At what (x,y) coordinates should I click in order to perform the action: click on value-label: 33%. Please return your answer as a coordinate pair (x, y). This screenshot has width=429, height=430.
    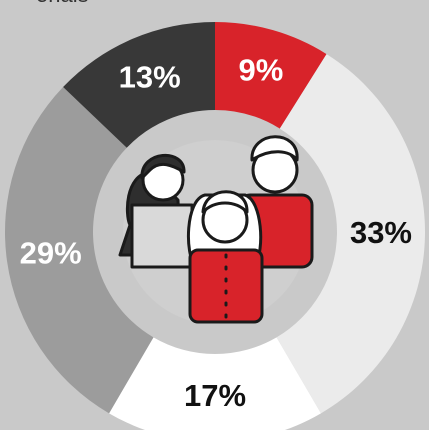
    Looking at the image, I should click on (381, 232).